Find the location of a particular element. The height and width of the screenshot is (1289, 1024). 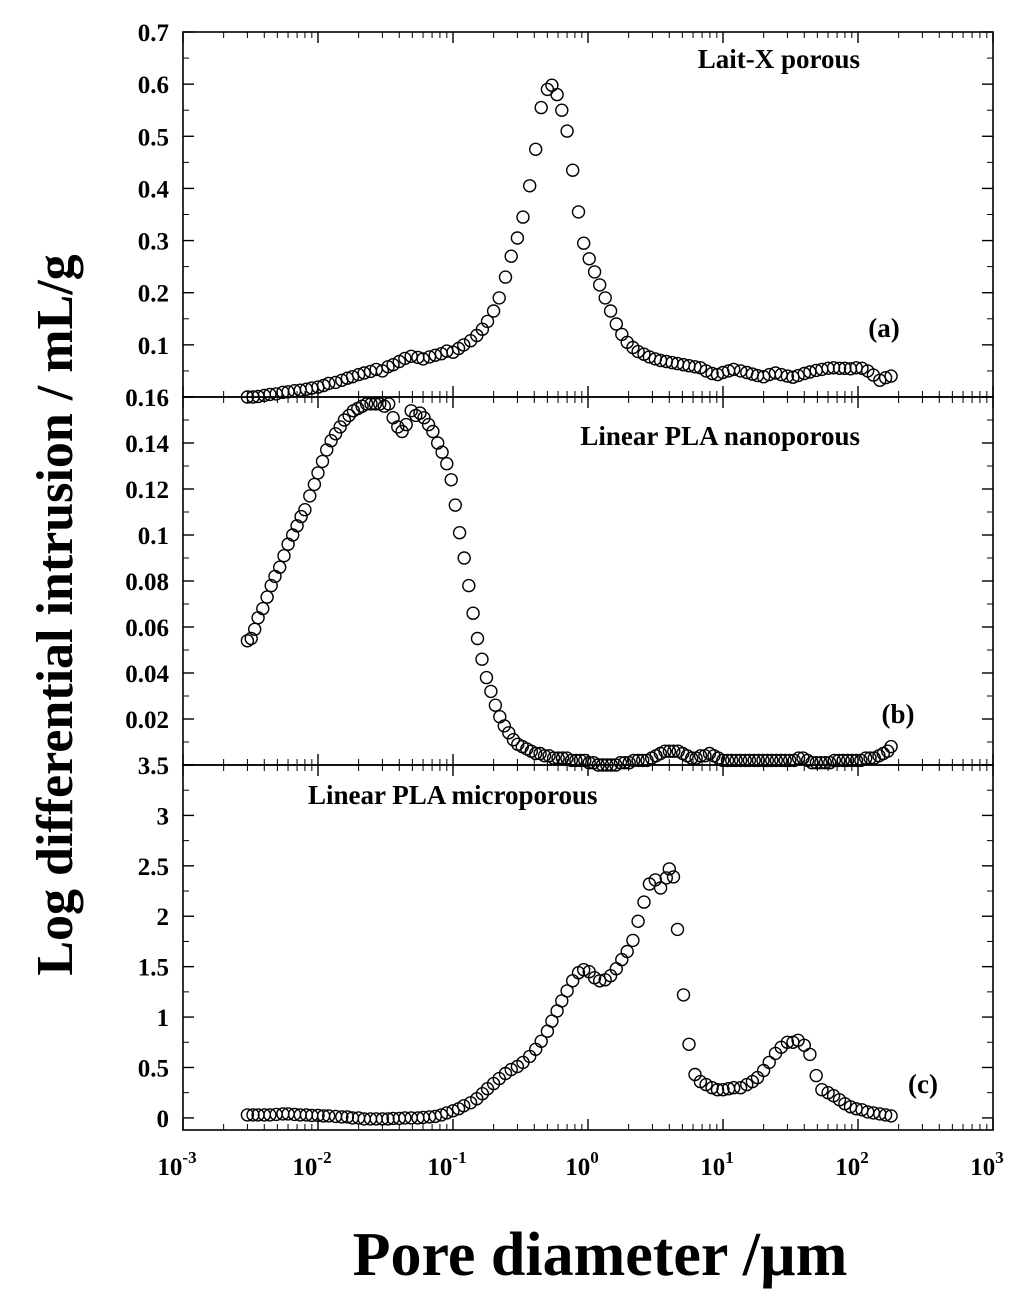

y-tick-label-c: 0.5 is located at coordinates (153, 1068).